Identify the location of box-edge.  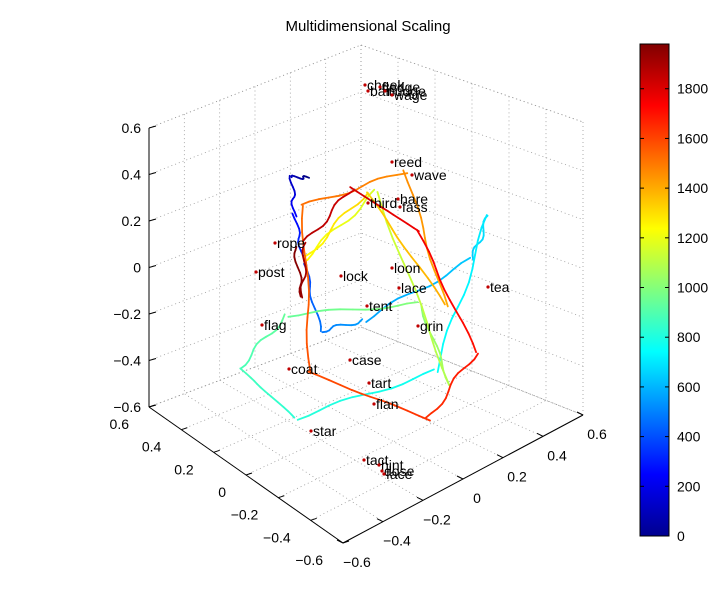
(255, 367).